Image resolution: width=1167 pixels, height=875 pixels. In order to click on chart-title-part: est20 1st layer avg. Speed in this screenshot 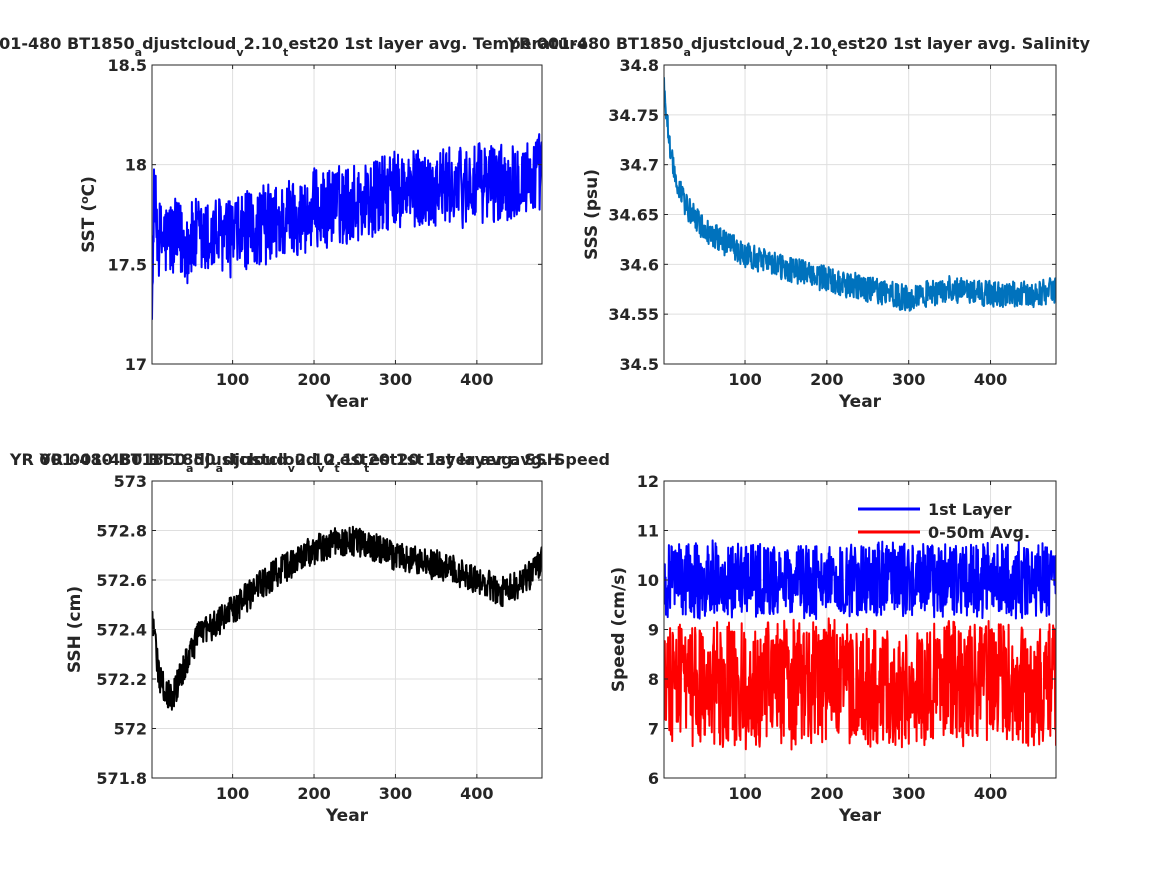, I will do `click(489, 459)`.